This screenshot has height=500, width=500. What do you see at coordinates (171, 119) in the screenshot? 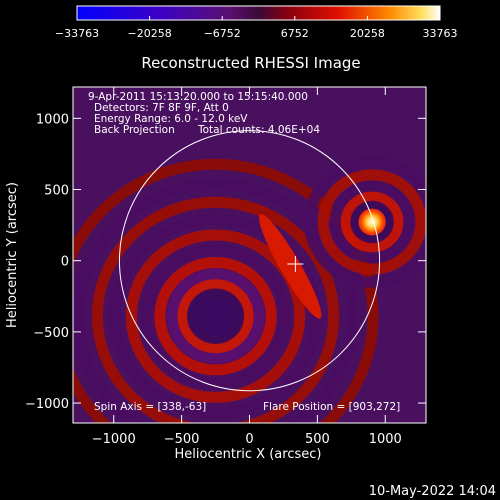
I see `annotation-energy-range: Energy Range: 6.0 - 12.0 keV` at bounding box center [171, 119].